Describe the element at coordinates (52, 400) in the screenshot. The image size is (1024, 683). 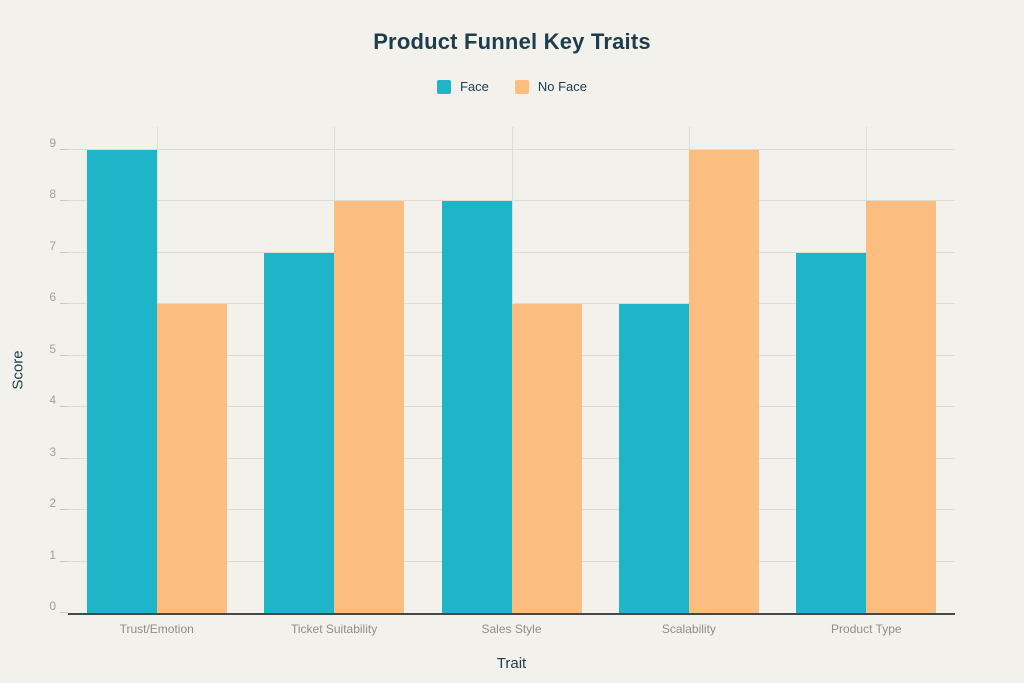
I see `y-tick-label: 4` at that location.